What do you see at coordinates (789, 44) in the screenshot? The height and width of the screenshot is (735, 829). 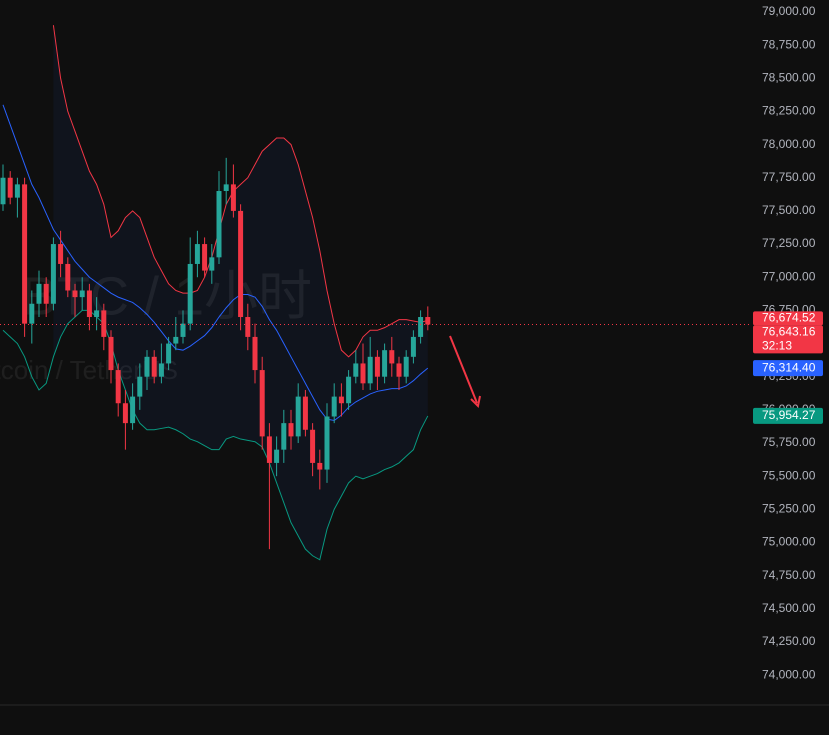 I see `y-tick-label: 78,750.00` at bounding box center [789, 44].